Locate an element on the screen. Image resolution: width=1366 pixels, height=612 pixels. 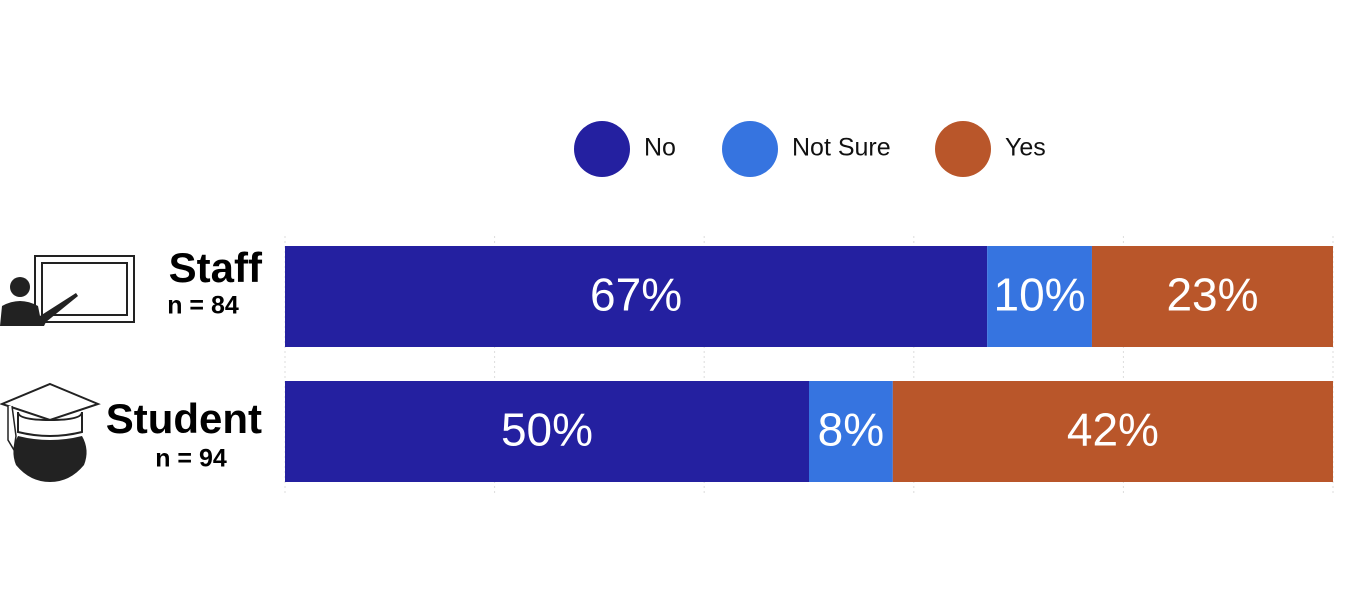
category-note: n = 94 is located at coordinates (191, 459).